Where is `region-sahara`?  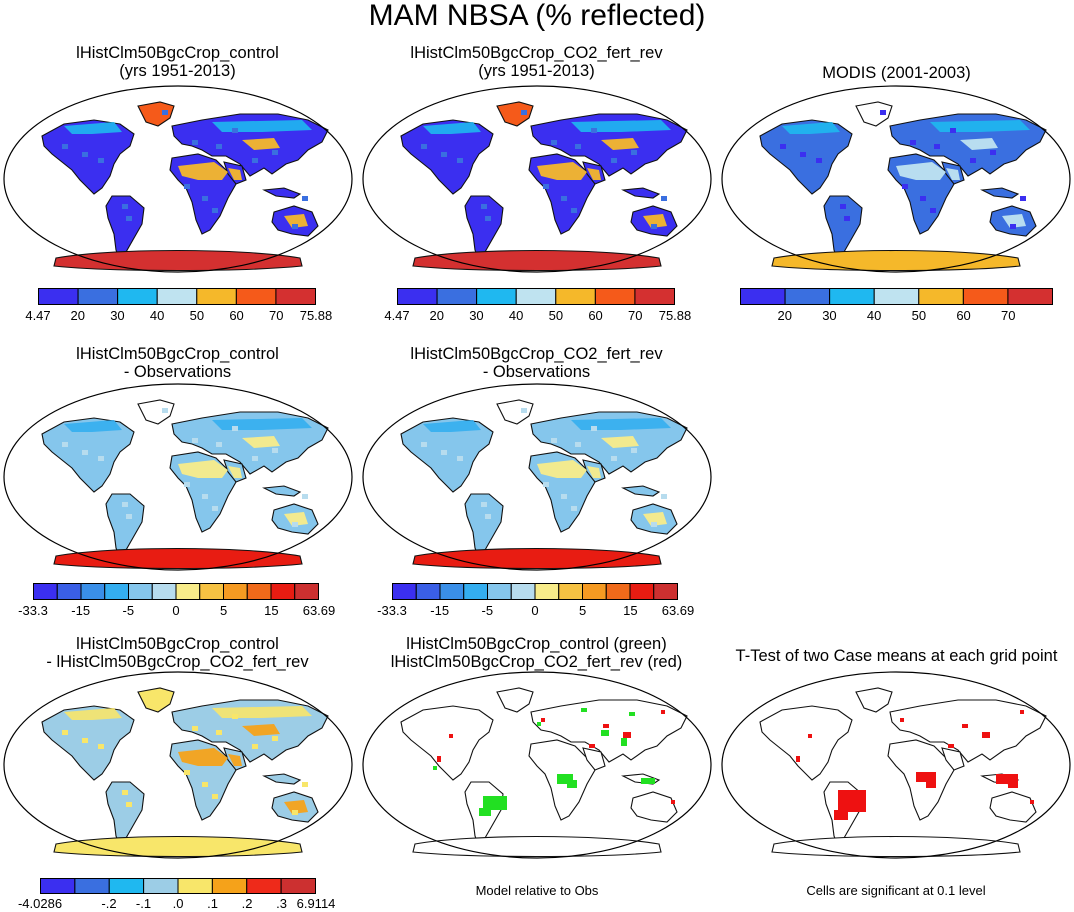
region-sahara is located at coordinates (203, 757).